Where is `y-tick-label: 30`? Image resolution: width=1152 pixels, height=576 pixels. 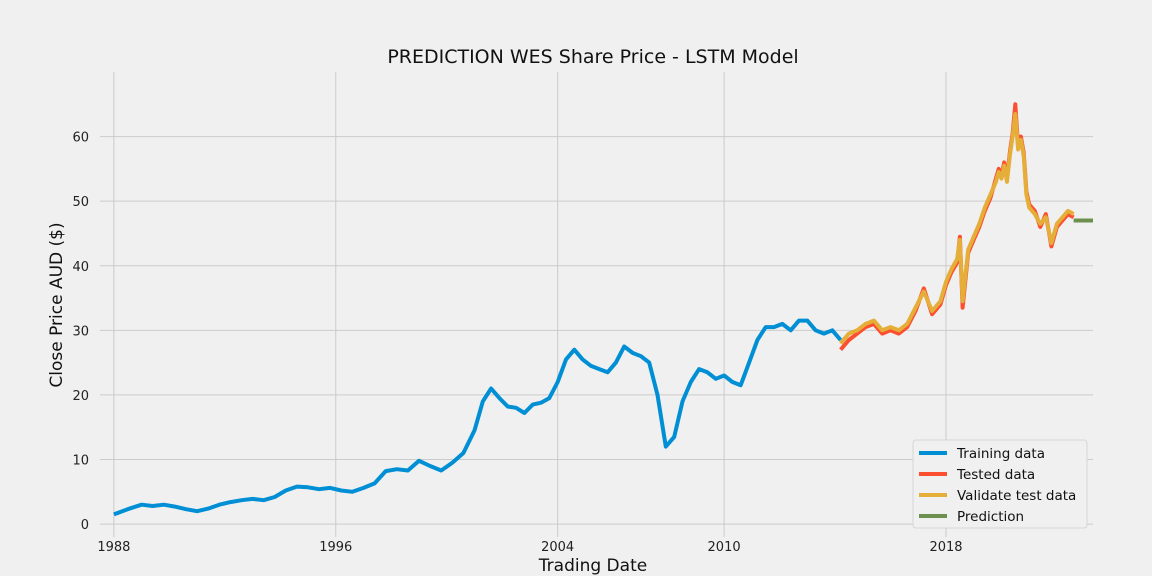 y-tick-label: 30 is located at coordinates (80, 331).